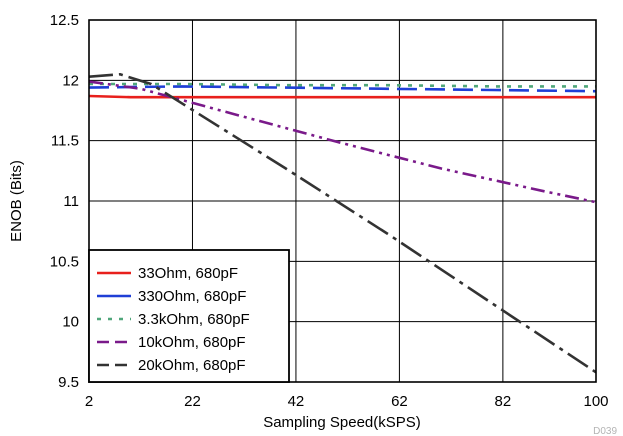 The width and height of the screenshot is (623, 436). What do you see at coordinates (70, 80) in the screenshot?
I see `y-tick-label: 12` at bounding box center [70, 80].